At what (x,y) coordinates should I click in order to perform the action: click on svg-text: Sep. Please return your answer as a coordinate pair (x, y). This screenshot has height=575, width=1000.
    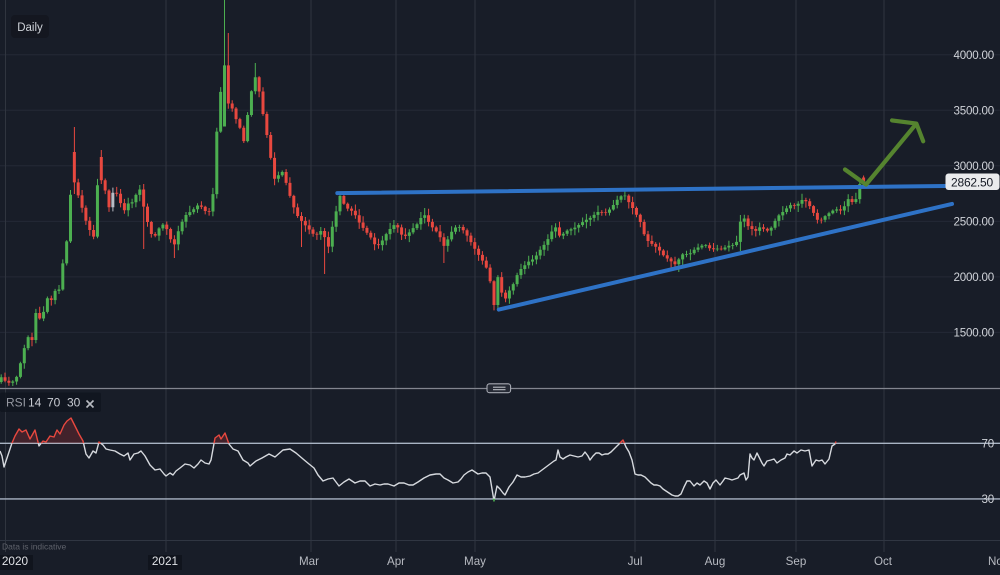
    Looking at the image, I should click on (796, 561).